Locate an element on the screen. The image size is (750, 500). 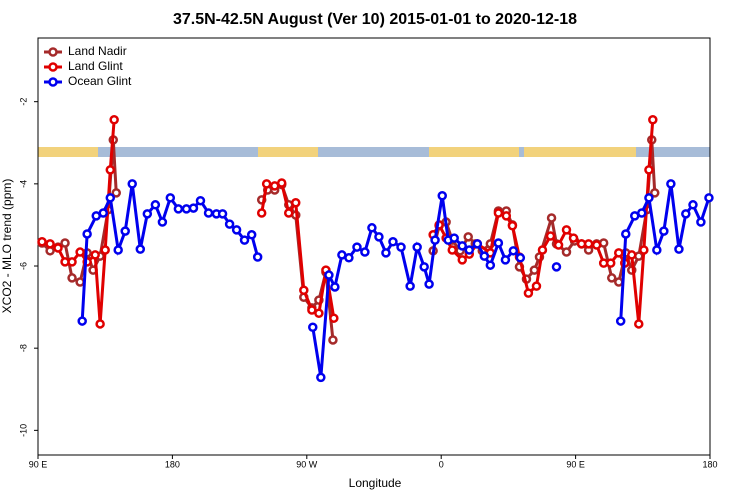
x-axis-label: Longitude is located at coordinates (375, 483).